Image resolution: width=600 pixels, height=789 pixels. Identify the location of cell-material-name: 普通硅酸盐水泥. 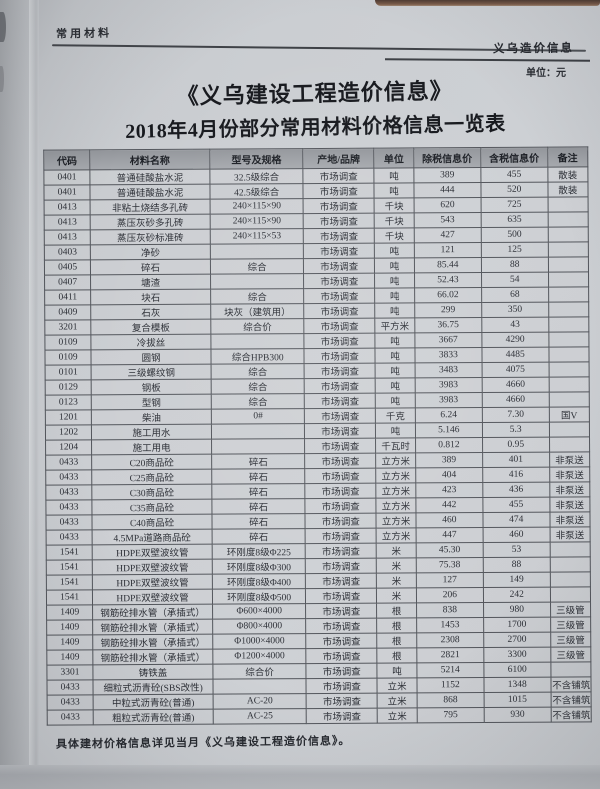
(150, 192).